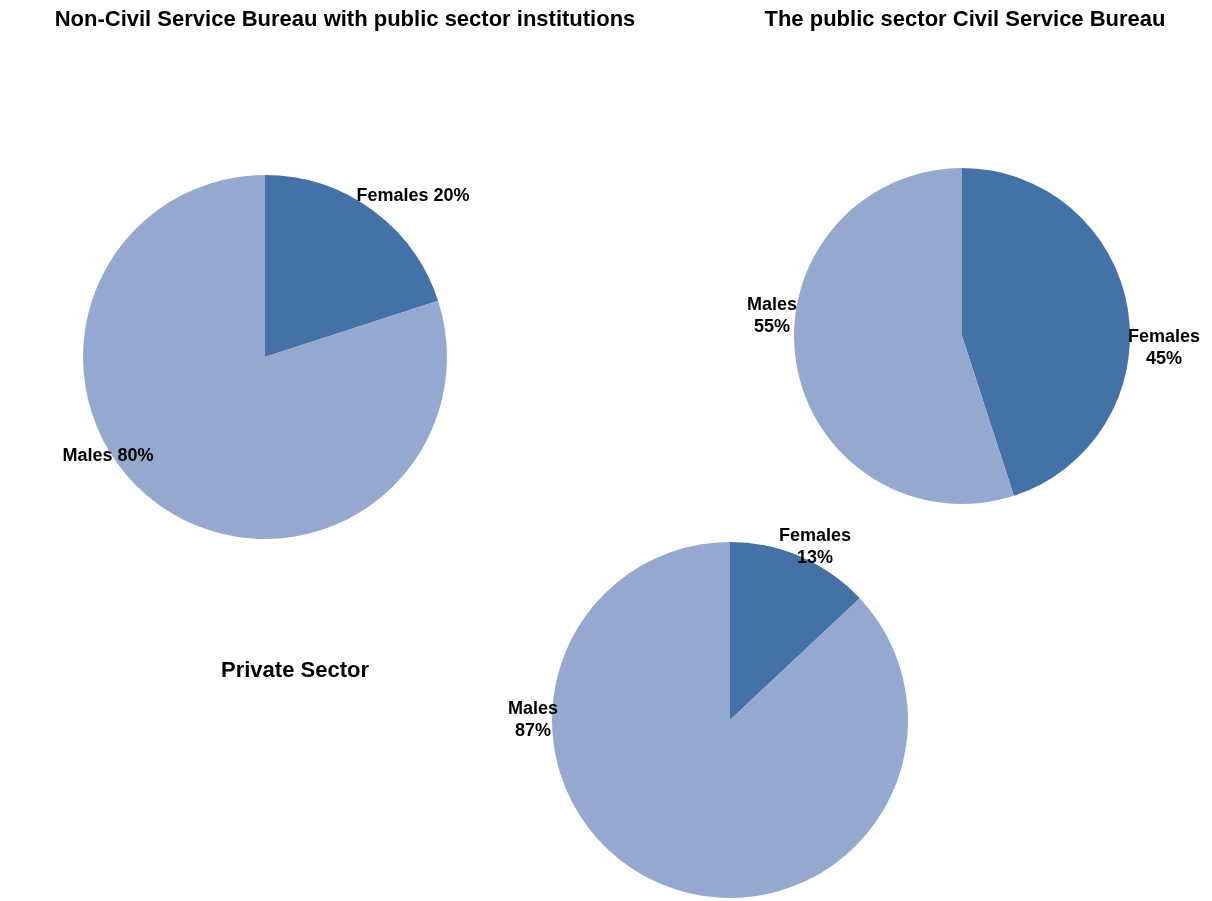 This screenshot has height=901, width=1212. I want to click on chart-title: Non-Civil Service Bureau with public sector institutions, so click(345, 19).